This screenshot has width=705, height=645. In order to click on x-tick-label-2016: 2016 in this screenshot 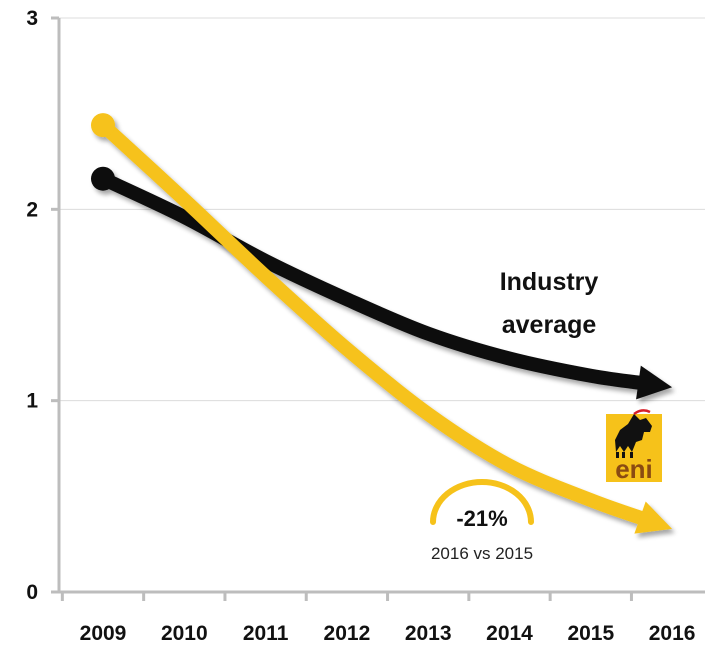, I will do `click(672, 633)`.